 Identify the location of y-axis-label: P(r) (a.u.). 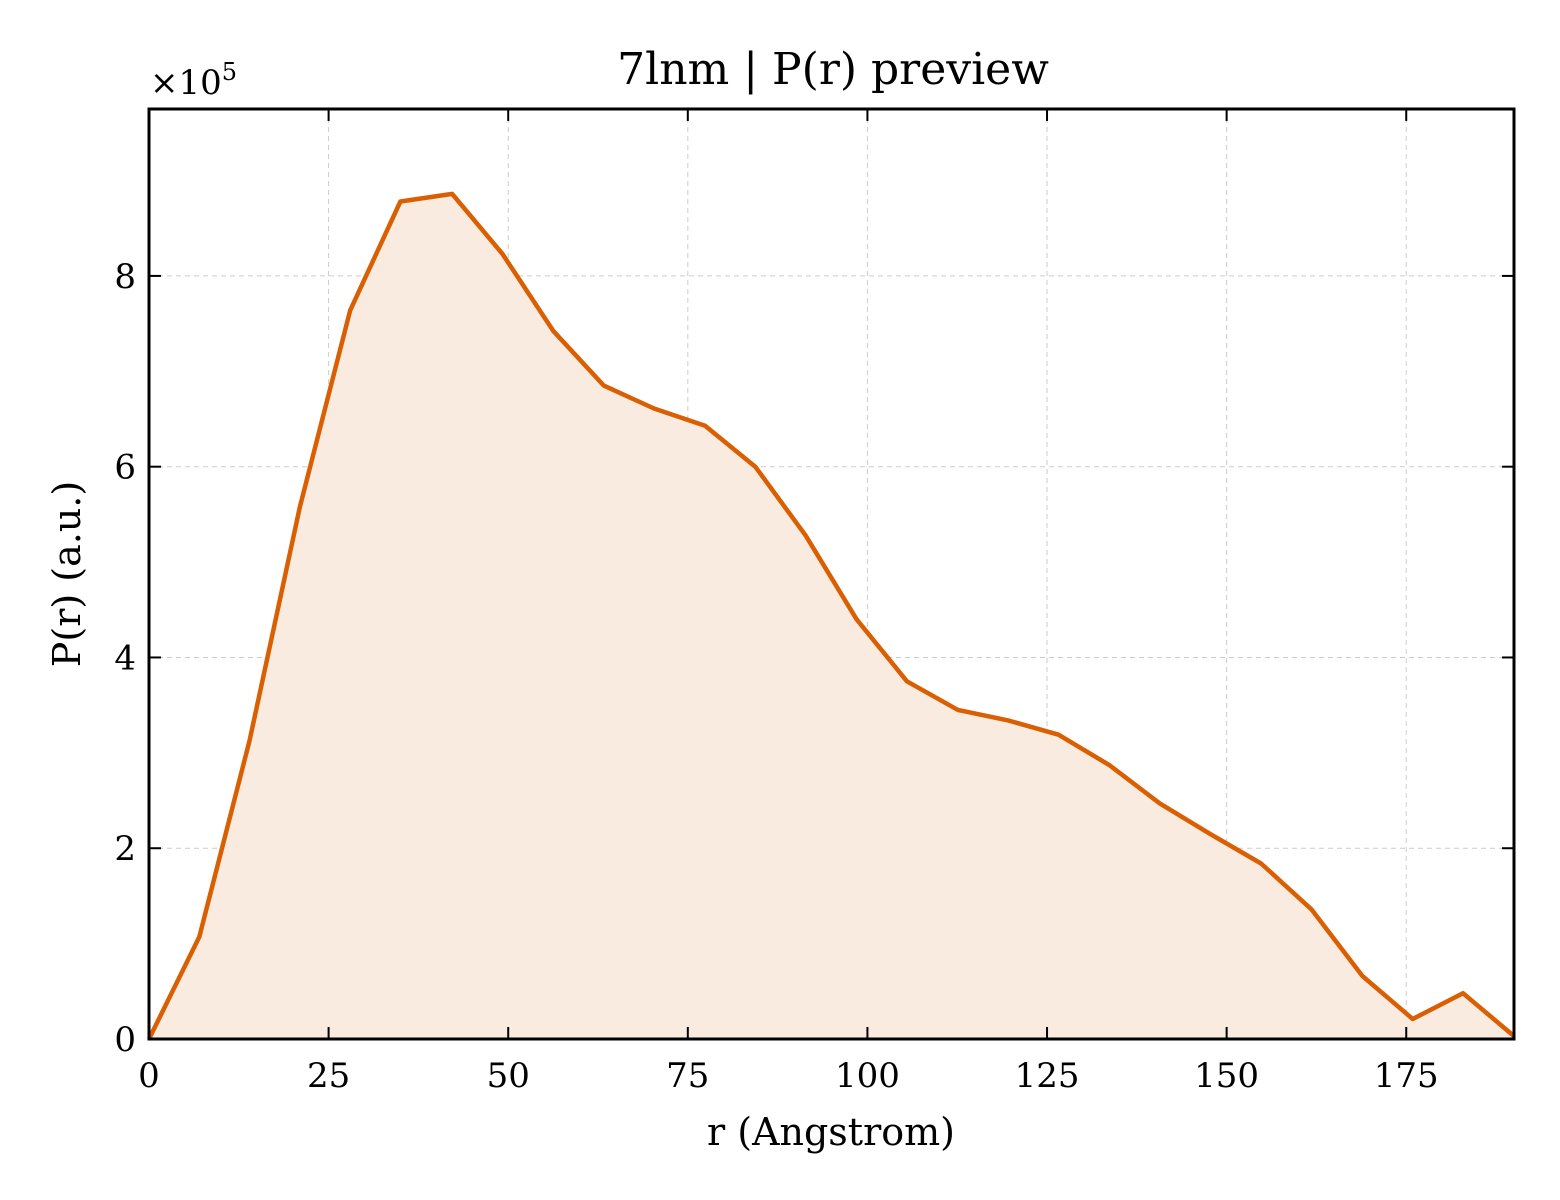
(67, 574).